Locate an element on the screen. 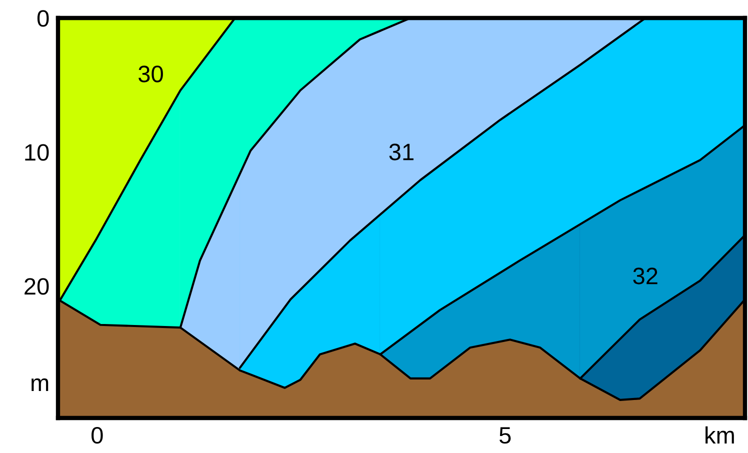 The width and height of the screenshot is (748, 453). y-tick-label: 10 is located at coordinates (37, 152).